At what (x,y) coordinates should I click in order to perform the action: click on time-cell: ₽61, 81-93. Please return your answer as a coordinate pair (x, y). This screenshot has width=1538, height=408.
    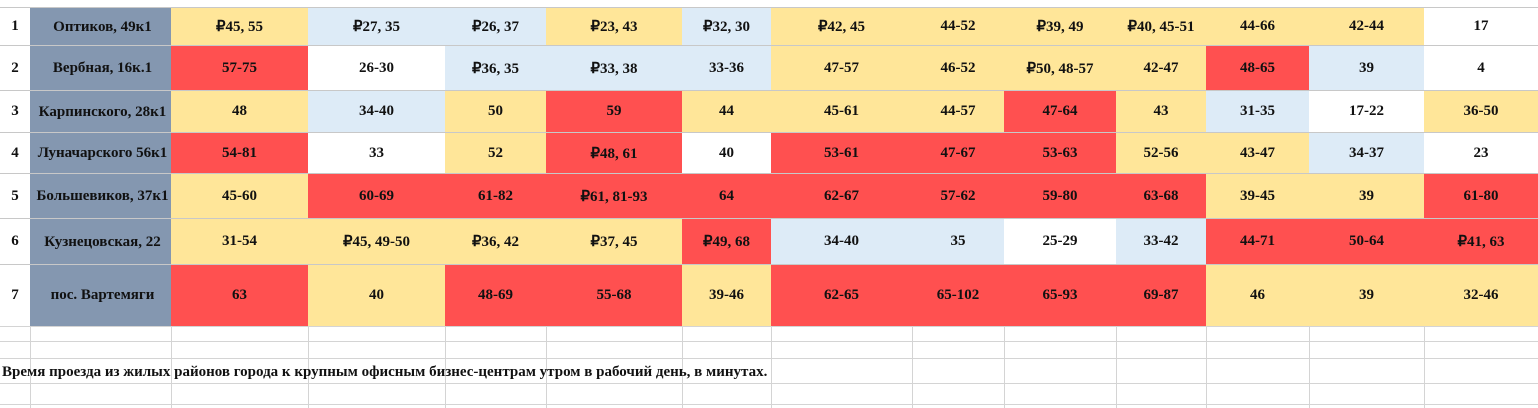
    Looking at the image, I should click on (614, 196).